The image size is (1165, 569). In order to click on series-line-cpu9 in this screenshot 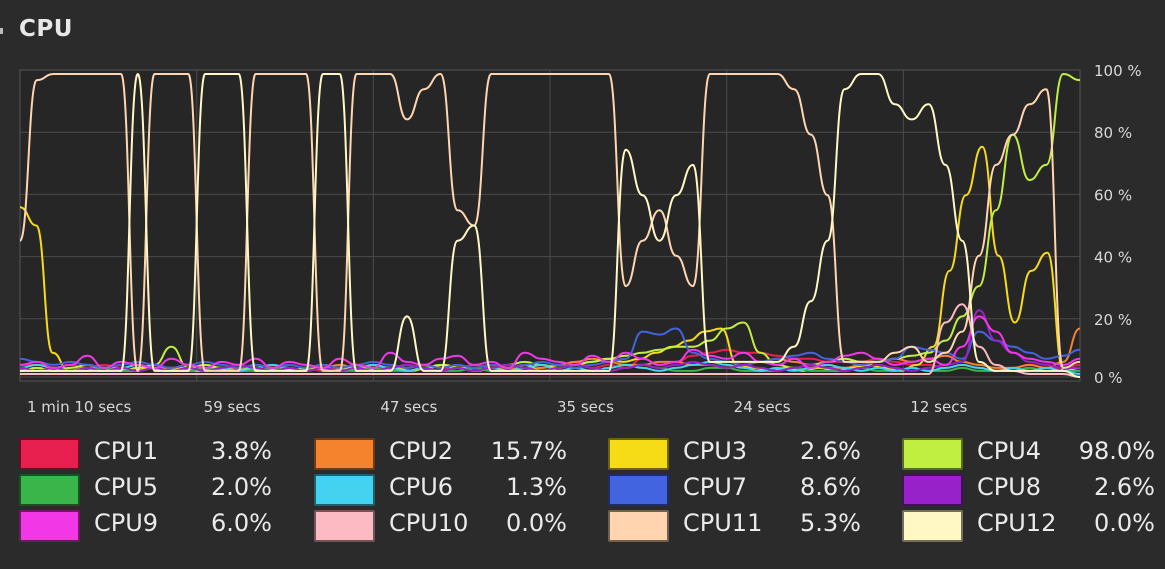, I will do `click(550, 342)`.